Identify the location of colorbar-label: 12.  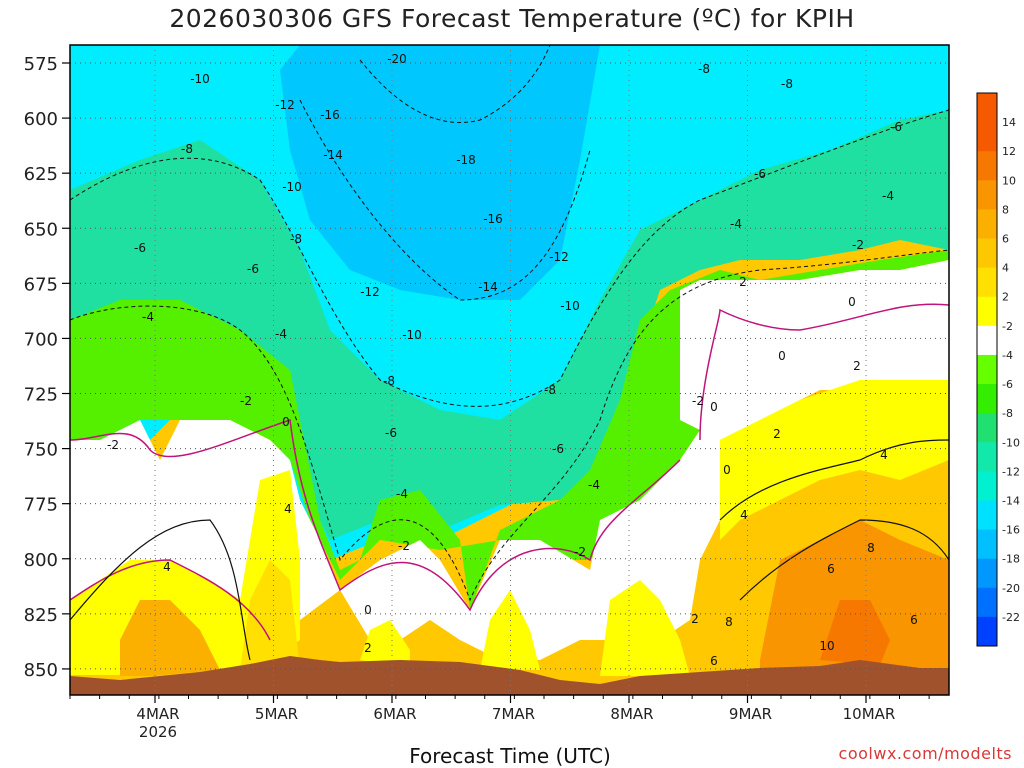
(1009, 151).